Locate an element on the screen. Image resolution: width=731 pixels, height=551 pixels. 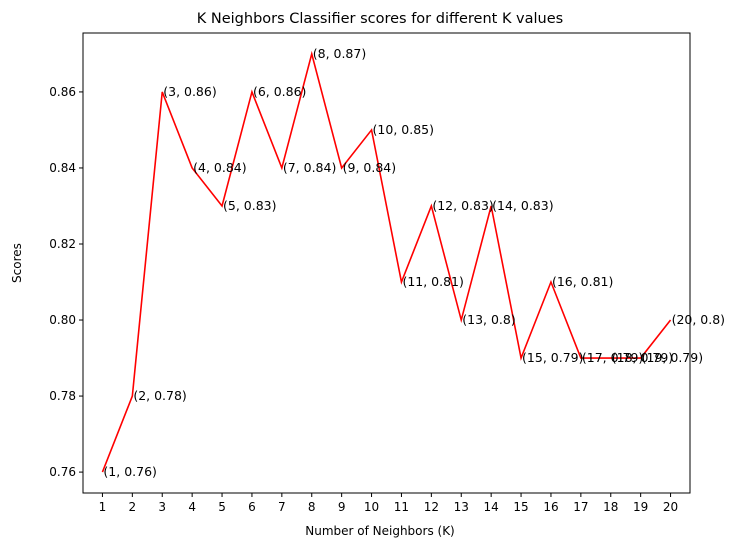
x-tick-label: 12 is located at coordinates (431, 507).